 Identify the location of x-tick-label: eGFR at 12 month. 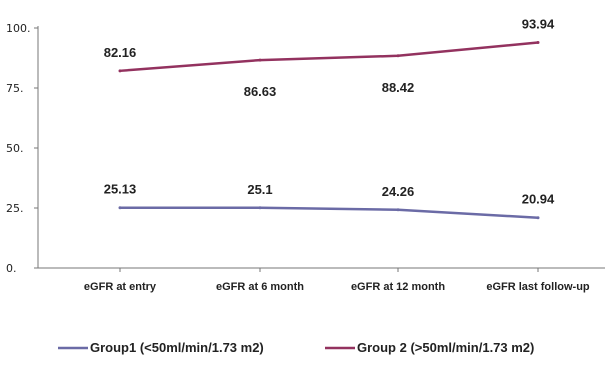
(398, 287).